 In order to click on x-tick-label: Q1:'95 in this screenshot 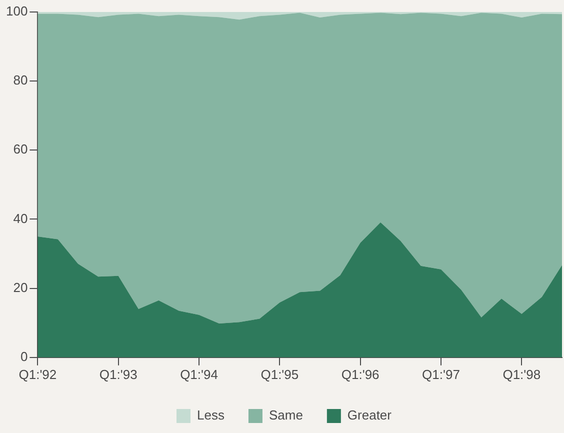, I will do `click(279, 374)`.